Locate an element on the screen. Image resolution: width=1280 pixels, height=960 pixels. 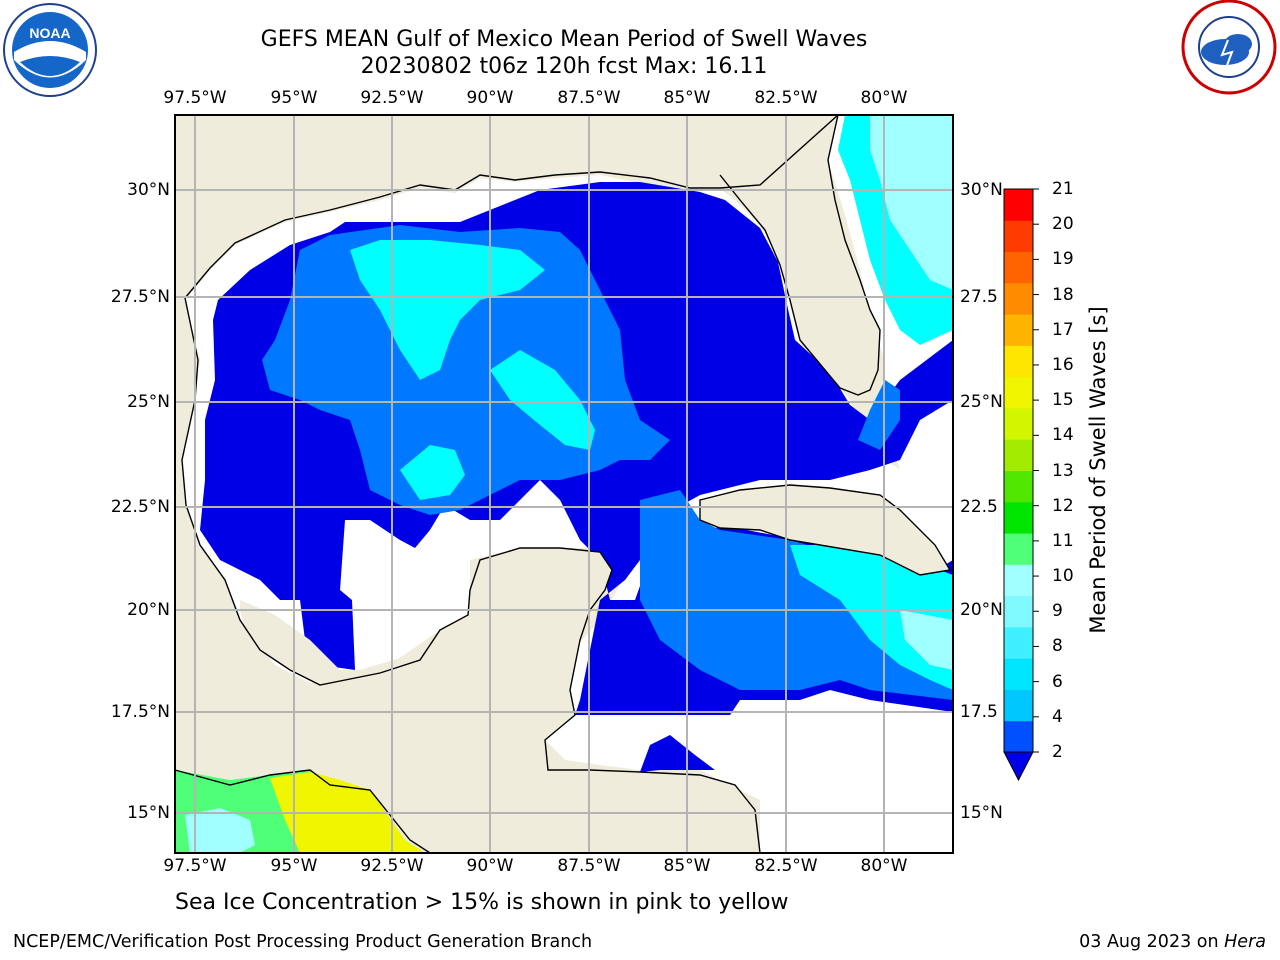
lat-tick-left: 27.5°N is located at coordinates (140, 297).